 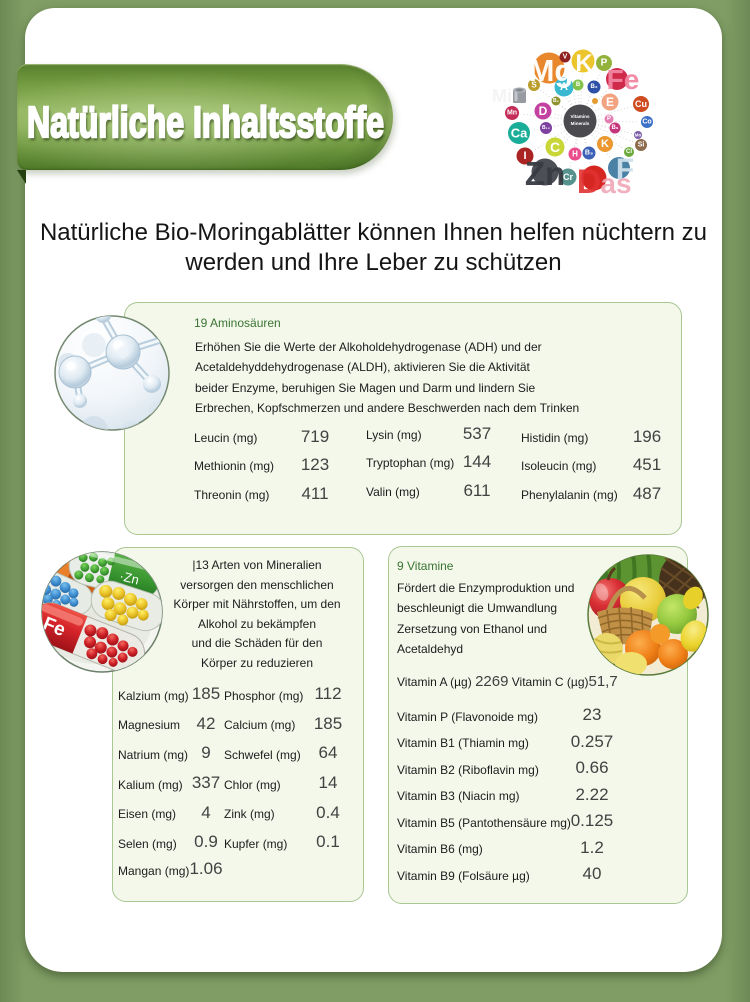 I want to click on svg-text: B₉, so click(x=614, y=128).